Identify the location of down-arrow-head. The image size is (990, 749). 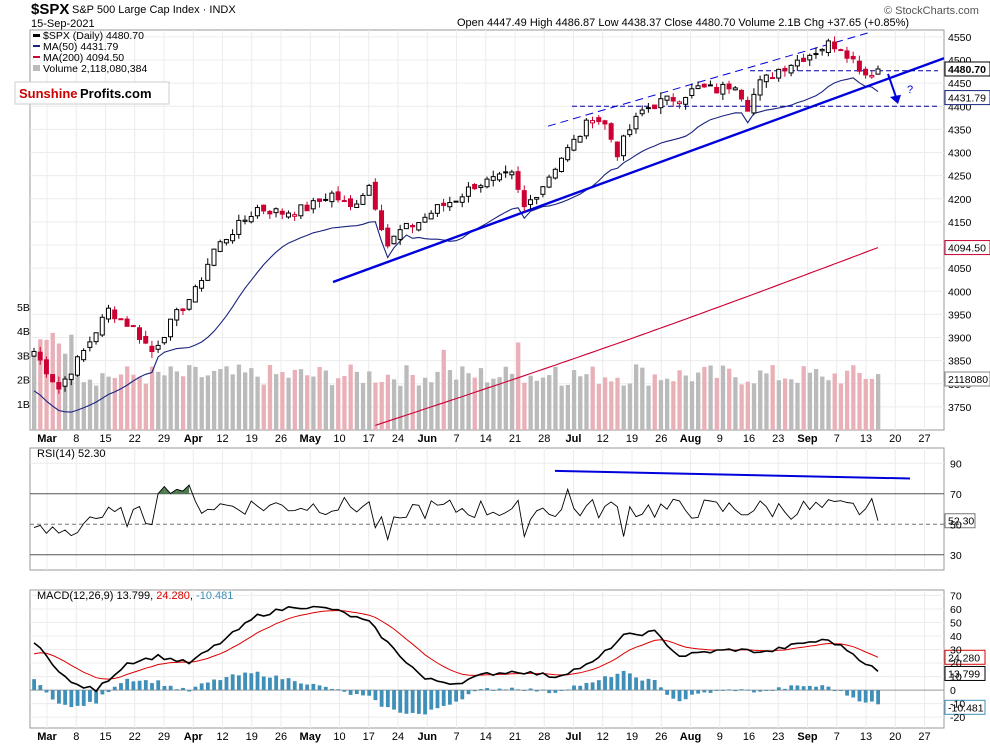
(895, 99).